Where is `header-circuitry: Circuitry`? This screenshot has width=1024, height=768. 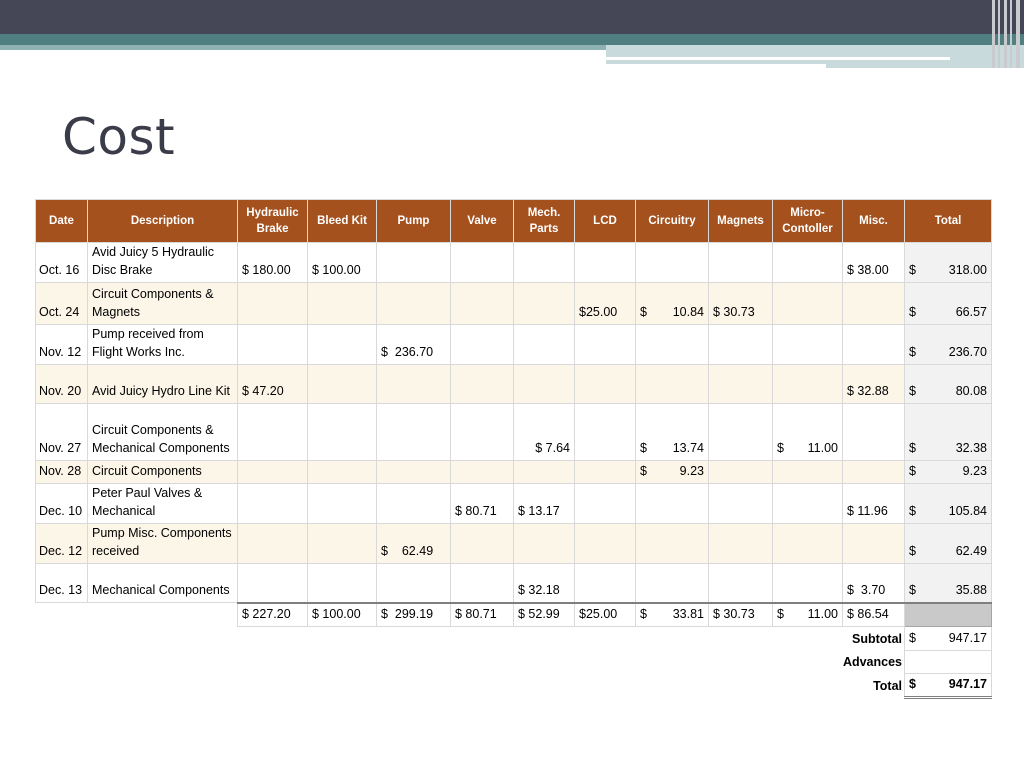 header-circuitry: Circuitry is located at coordinates (672, 221).